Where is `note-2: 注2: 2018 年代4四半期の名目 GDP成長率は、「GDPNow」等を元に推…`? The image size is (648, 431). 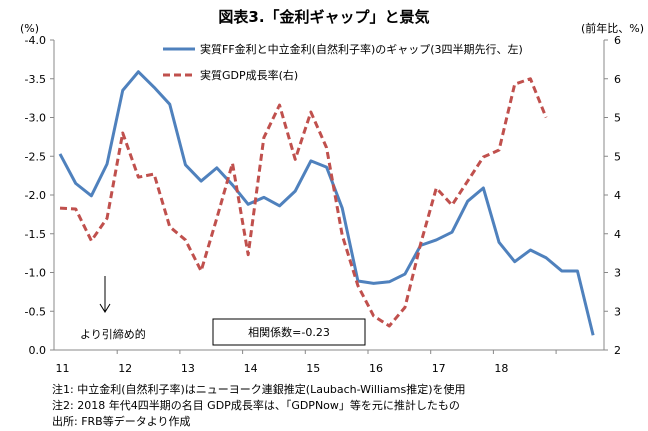
note-2: 注2: 2018 年代4四半期の名目 GDP成長率は、「GDPNow」等を元に推… is located at coordinates (256, 405).